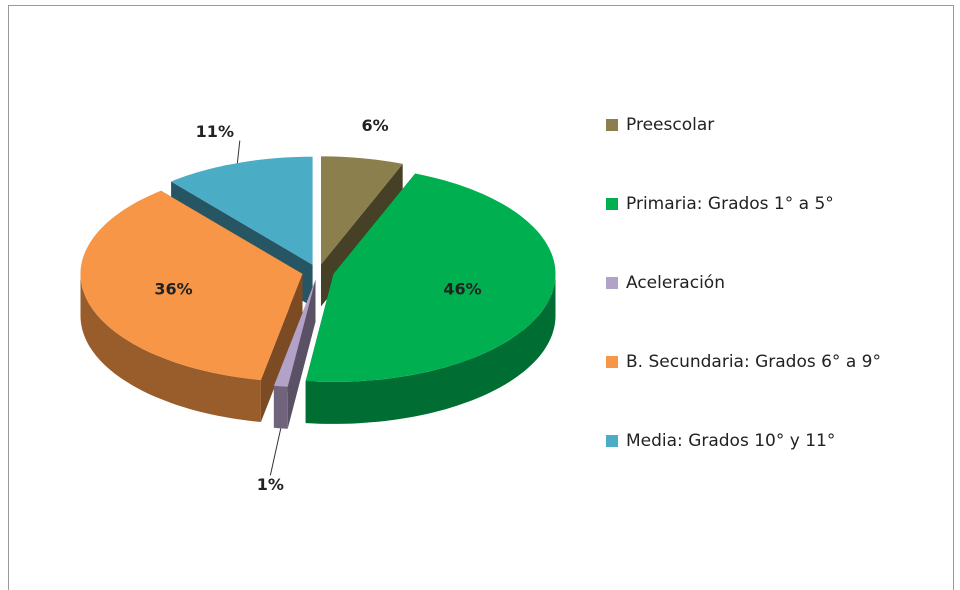 The height and width of the screenshot is (590, 960). What do you see at coordinates (270, 484) in the screenshot?
I see `value-label: 1%` at bounding box center [270, 484].